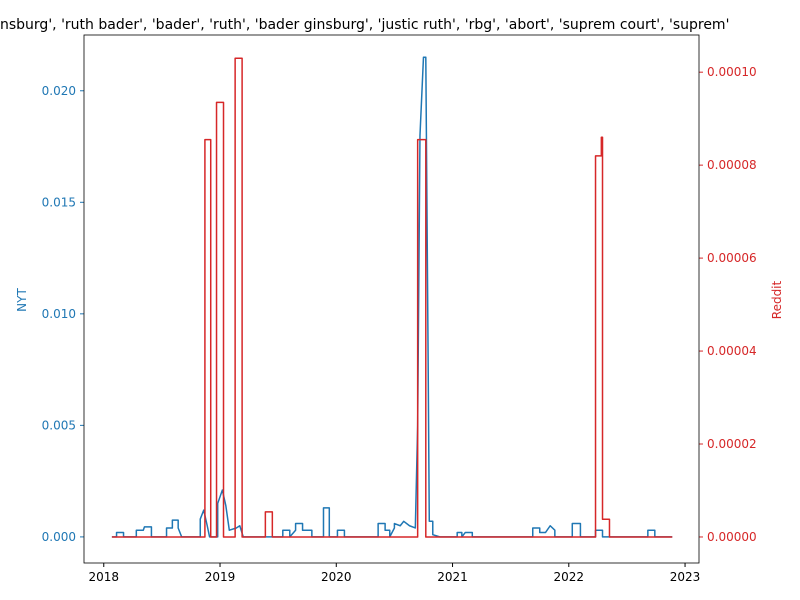 This screenshot has height=600, width=800. I want to click on x-tick-label: 2023, so click(685, 577).